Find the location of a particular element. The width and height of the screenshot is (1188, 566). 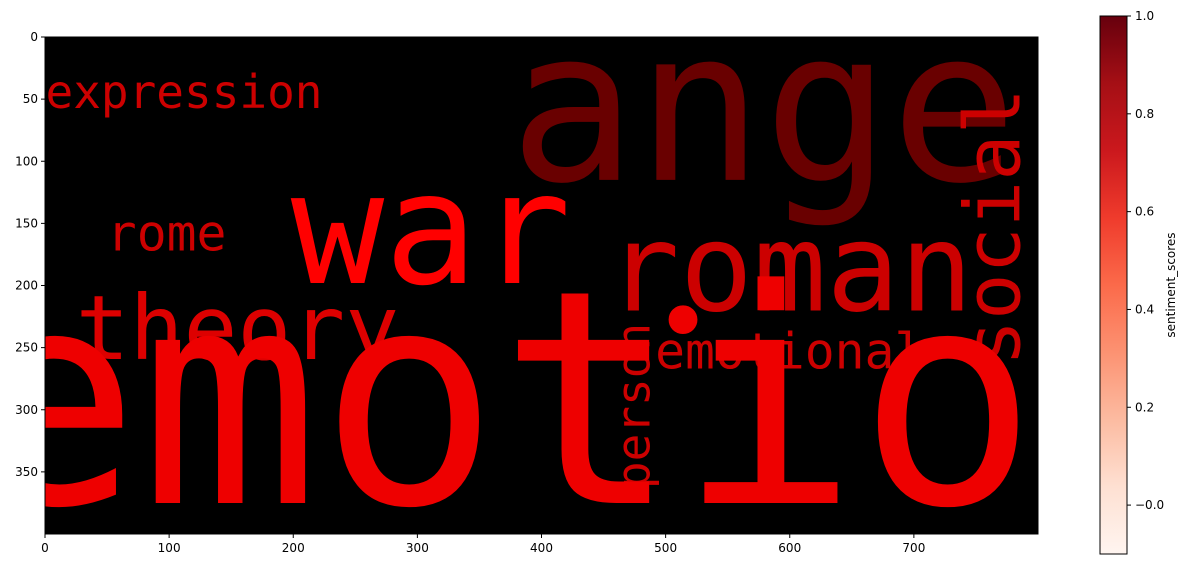

x-tick-label: 200 is located at coordinates (293, 548).